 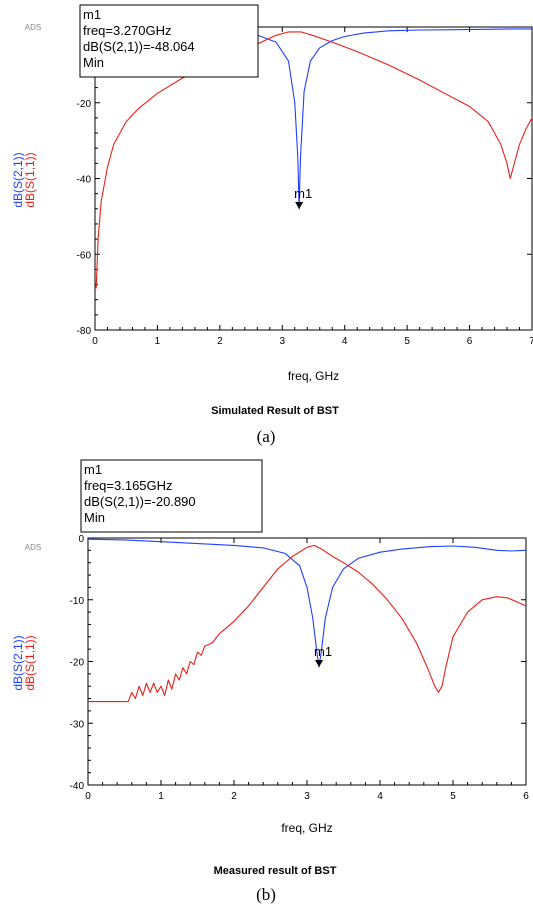 I want to click on y-tick-label: -10, so click(x=77, y=601).